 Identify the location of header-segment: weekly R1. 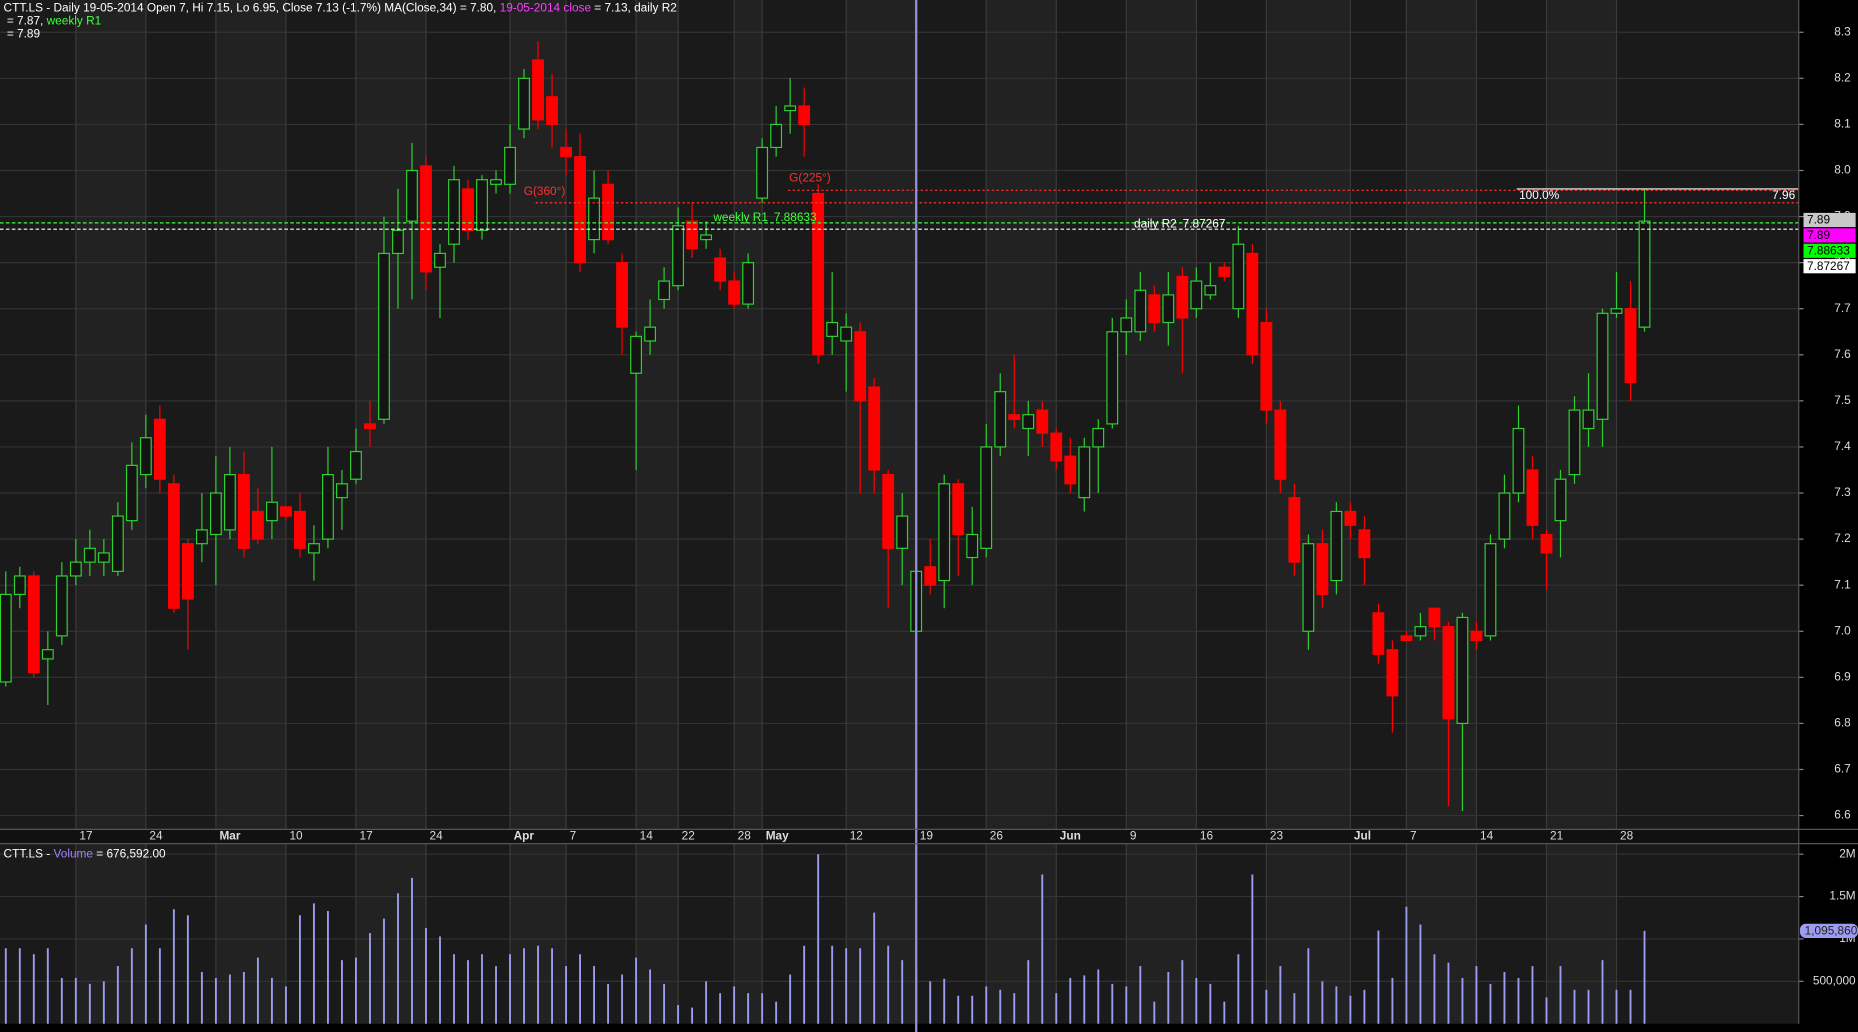
(74, 20).